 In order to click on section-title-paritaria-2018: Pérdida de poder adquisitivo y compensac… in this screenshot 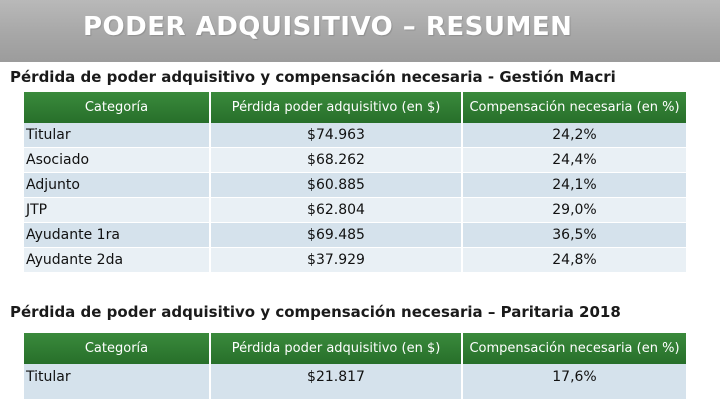, I will do `click(315, 312)`.